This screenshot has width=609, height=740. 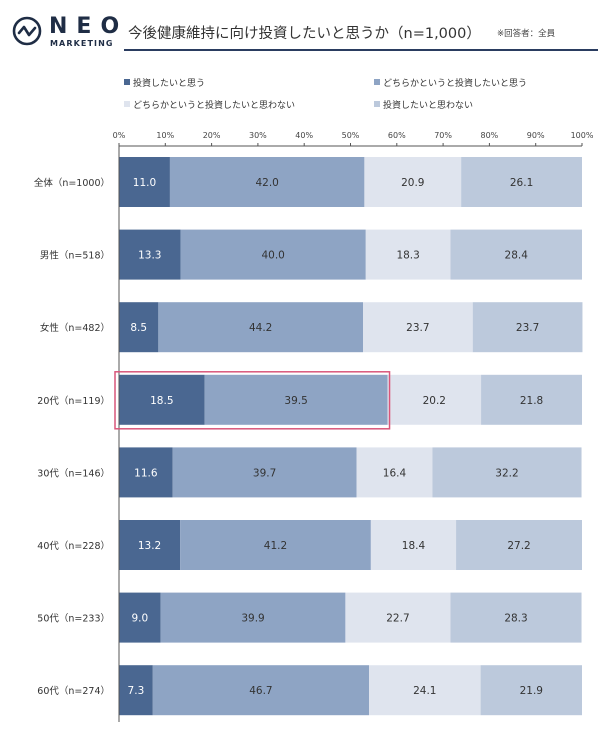 I want to click on data-label-2-3: 23.7, so click(x=527, y=328).